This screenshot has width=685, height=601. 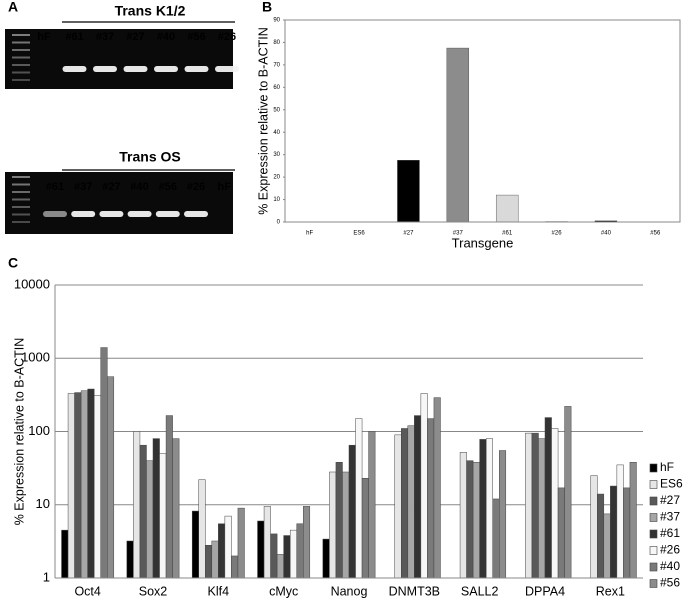 I want to click on x-tick-label: DPPA4, so click(x=545, y=591).